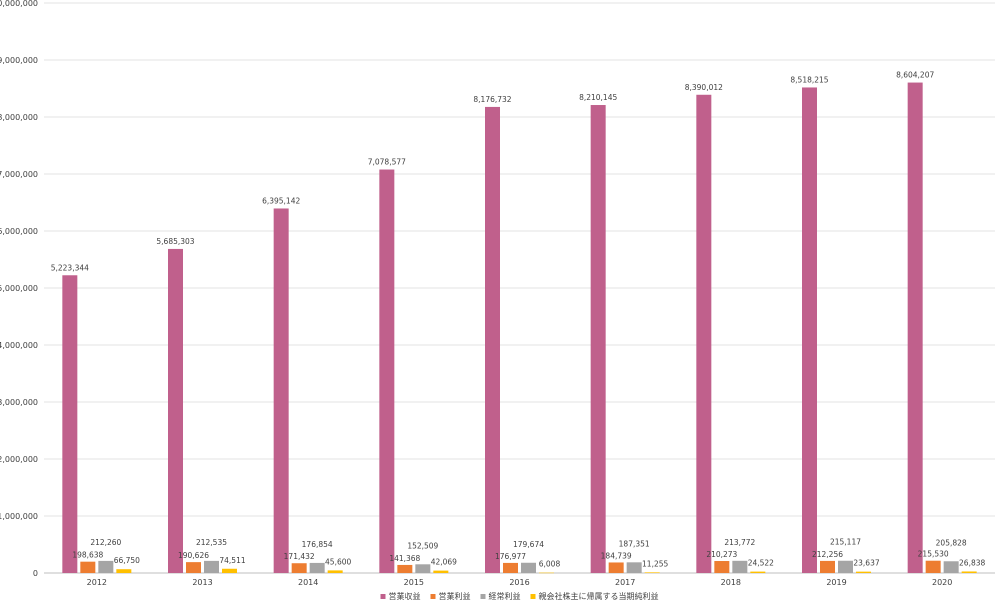 This screenshot has width=1000, height=612. I want to click on x-tick-label: 2013, so click(202, 582).